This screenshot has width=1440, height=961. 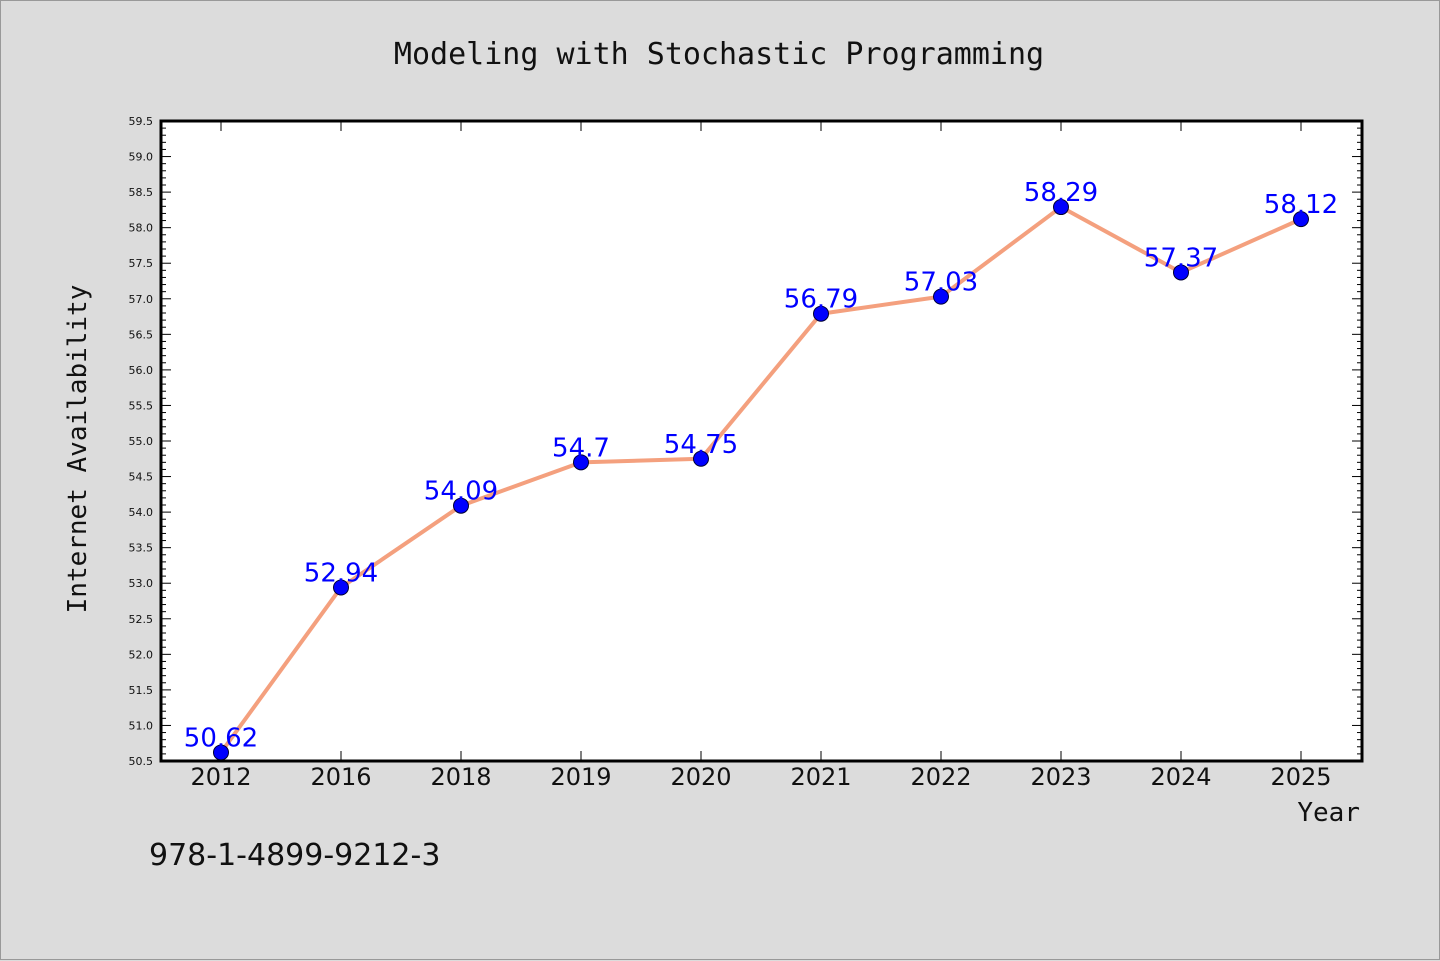 What do you see at coordinates (141, 299) in the screenshot?
I see `y-tick-label: 57.0` at bounding box center [141, 299].